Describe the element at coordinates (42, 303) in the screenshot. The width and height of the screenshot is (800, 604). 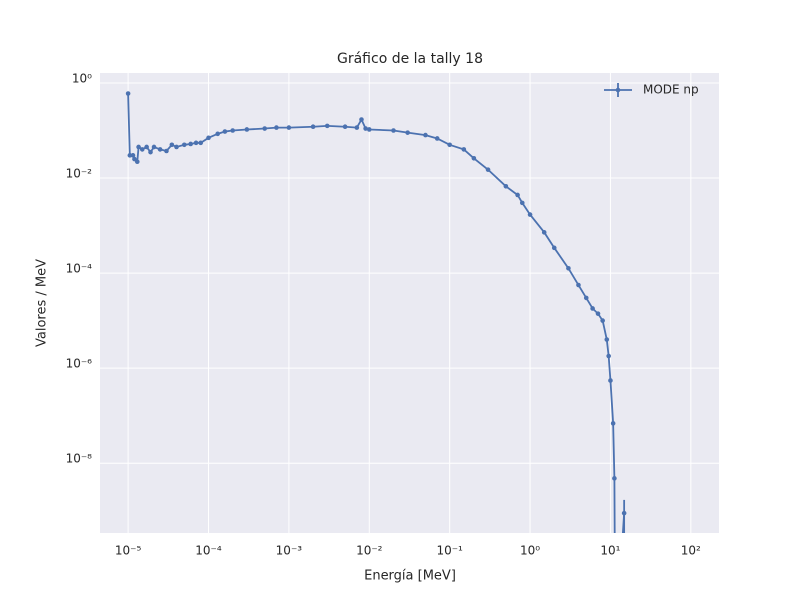
I see `y-axis-label: Valores / MeV` at that location.